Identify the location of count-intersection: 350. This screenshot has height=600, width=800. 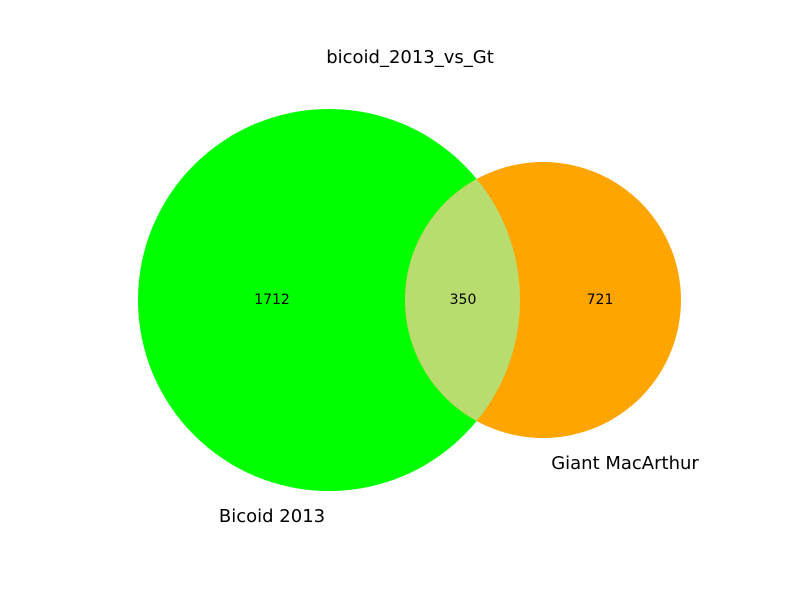
(463, 300).